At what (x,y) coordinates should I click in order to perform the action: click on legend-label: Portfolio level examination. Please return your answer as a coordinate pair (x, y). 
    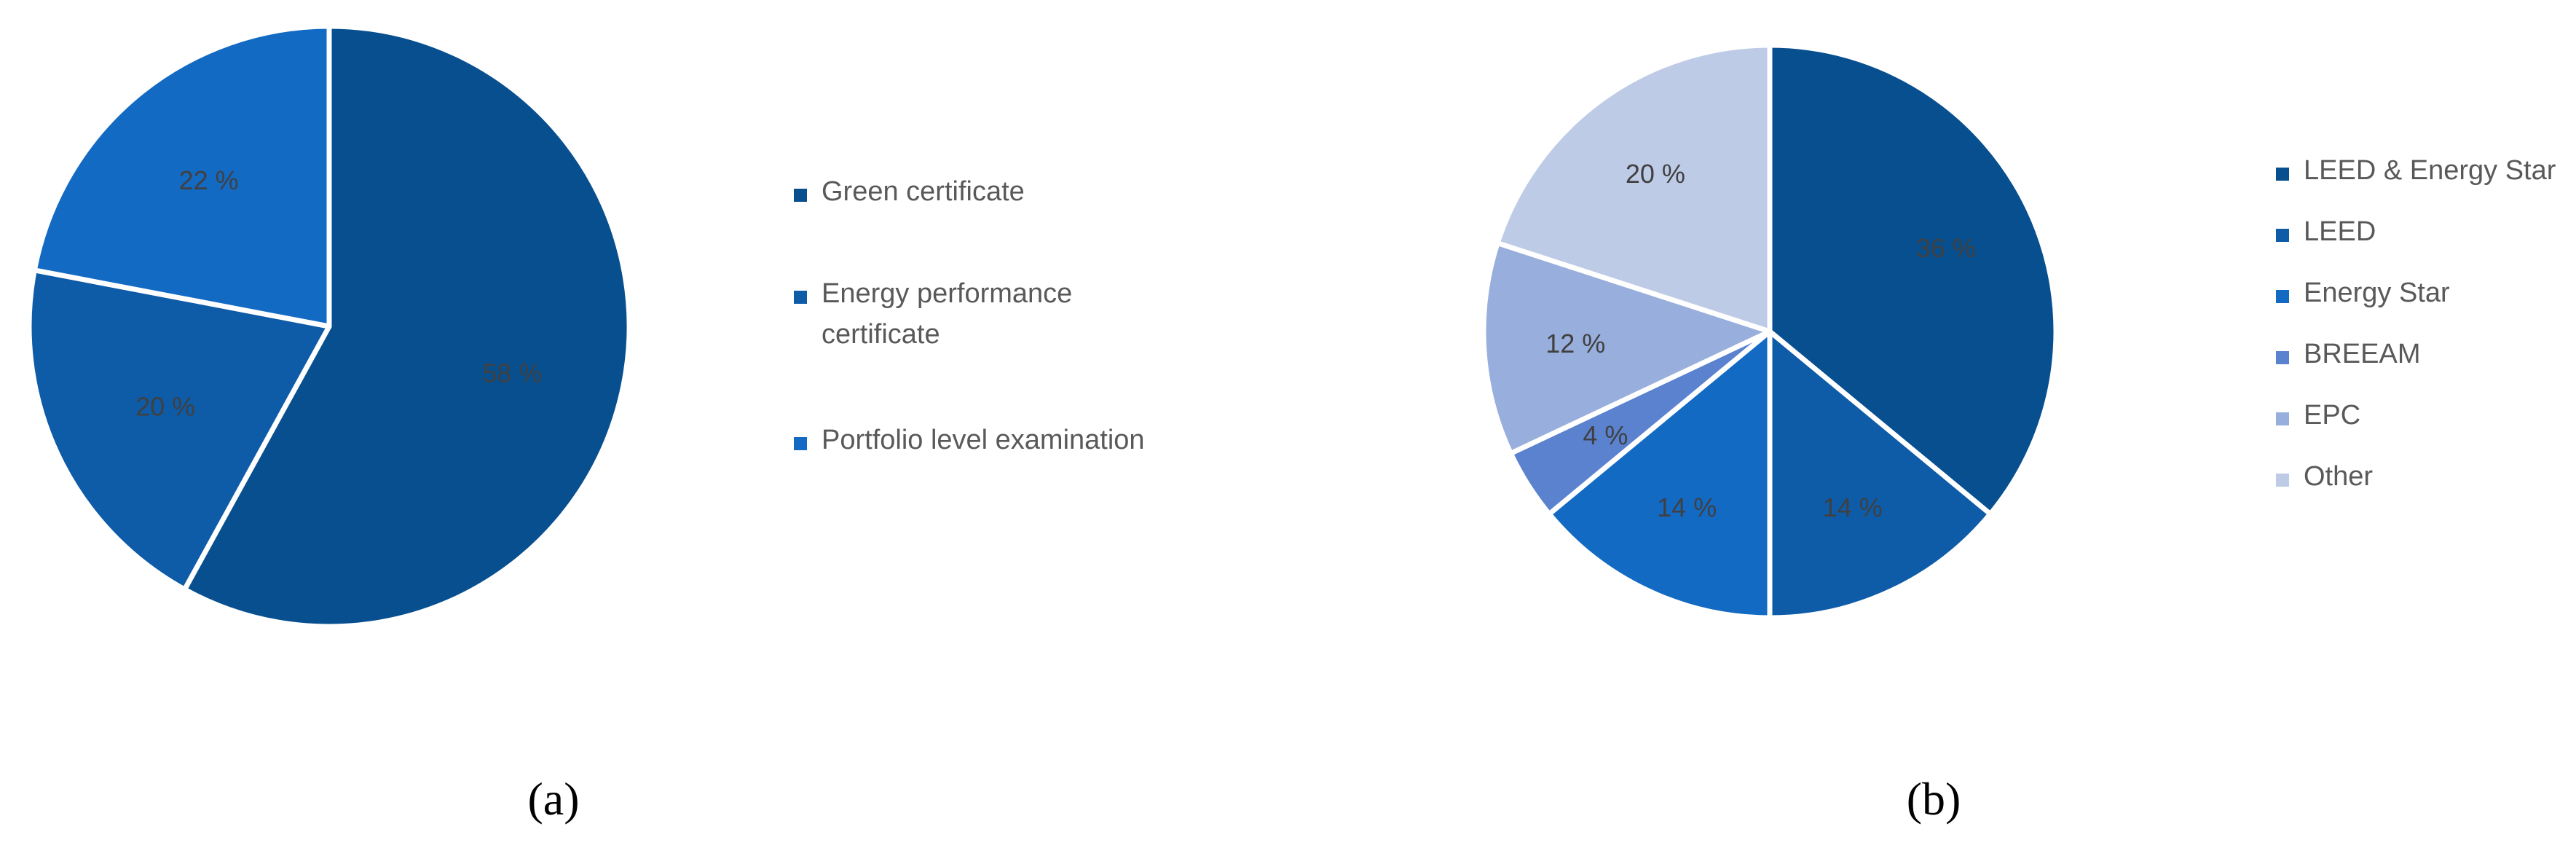
    Looking at the image, I should click on (983, 440).